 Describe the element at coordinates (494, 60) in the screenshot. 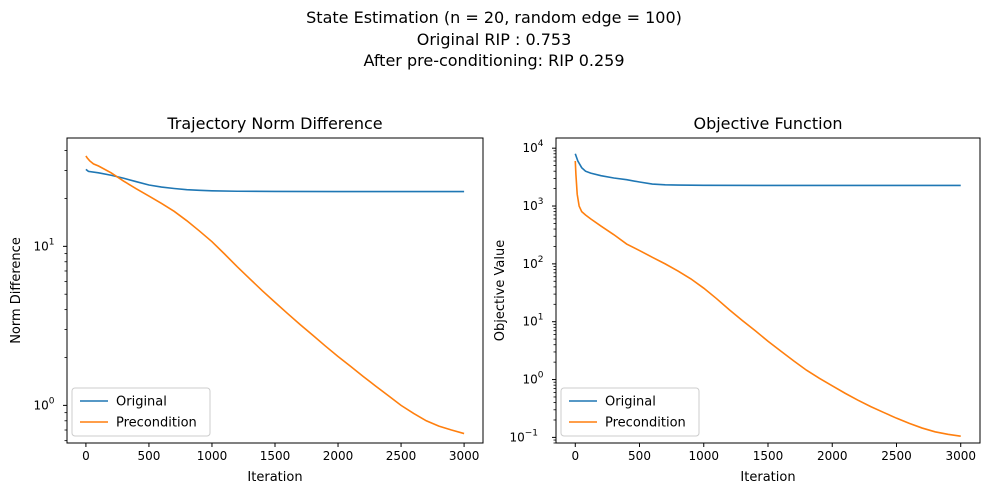

I see `figure-title-line-3: After pre-conditioning: RIP 0.259` at that location.